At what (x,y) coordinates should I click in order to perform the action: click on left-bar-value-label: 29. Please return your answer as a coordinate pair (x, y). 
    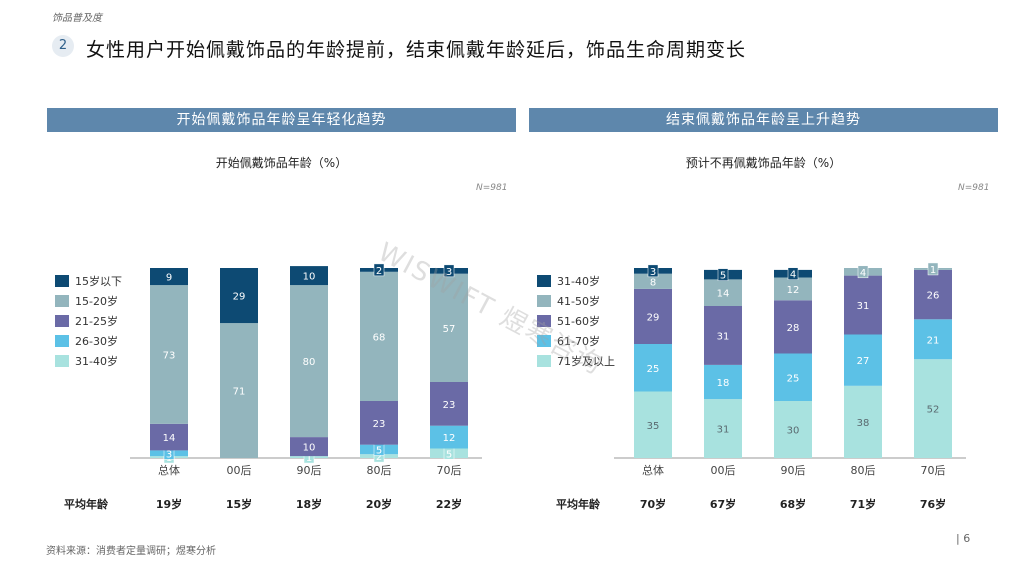
    Looking at the image, I should click on (239, 297).